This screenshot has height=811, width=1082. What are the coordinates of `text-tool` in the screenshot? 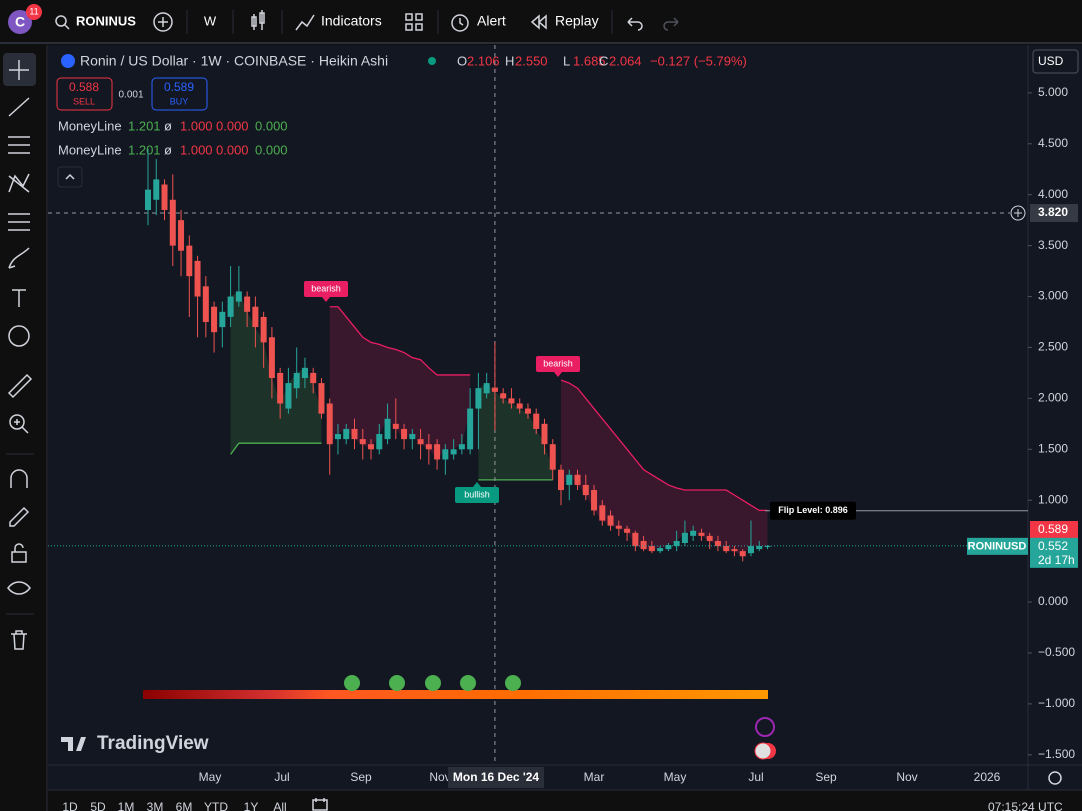 It's located at (19, 298).